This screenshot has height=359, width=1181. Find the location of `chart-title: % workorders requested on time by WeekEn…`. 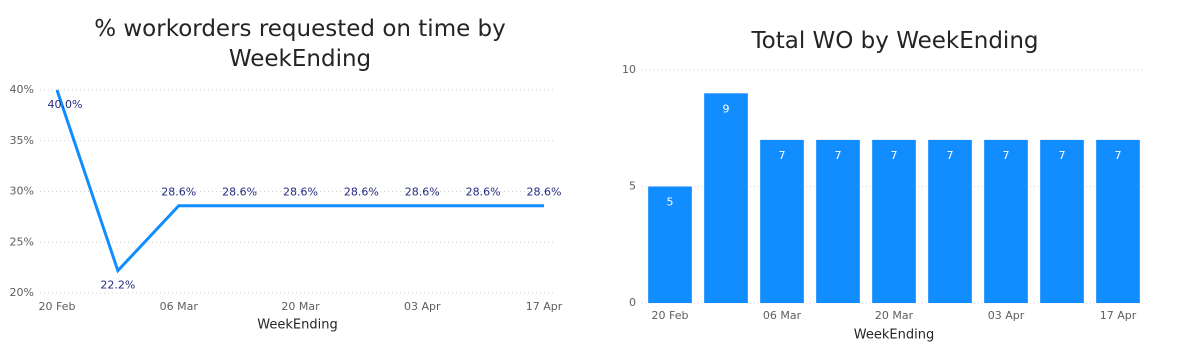

chart-title: % workorders requested on time by WeekEn… is located at coordinates (300, 44).